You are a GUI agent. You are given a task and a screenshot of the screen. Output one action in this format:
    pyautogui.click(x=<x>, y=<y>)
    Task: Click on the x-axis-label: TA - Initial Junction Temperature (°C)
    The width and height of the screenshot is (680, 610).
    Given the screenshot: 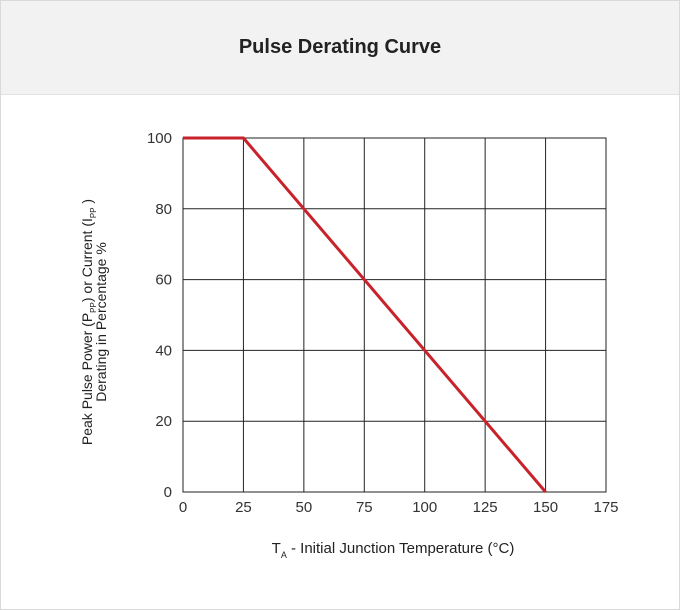 What is the action you would take?
    pyautogui.click(x=393, y=550)
    